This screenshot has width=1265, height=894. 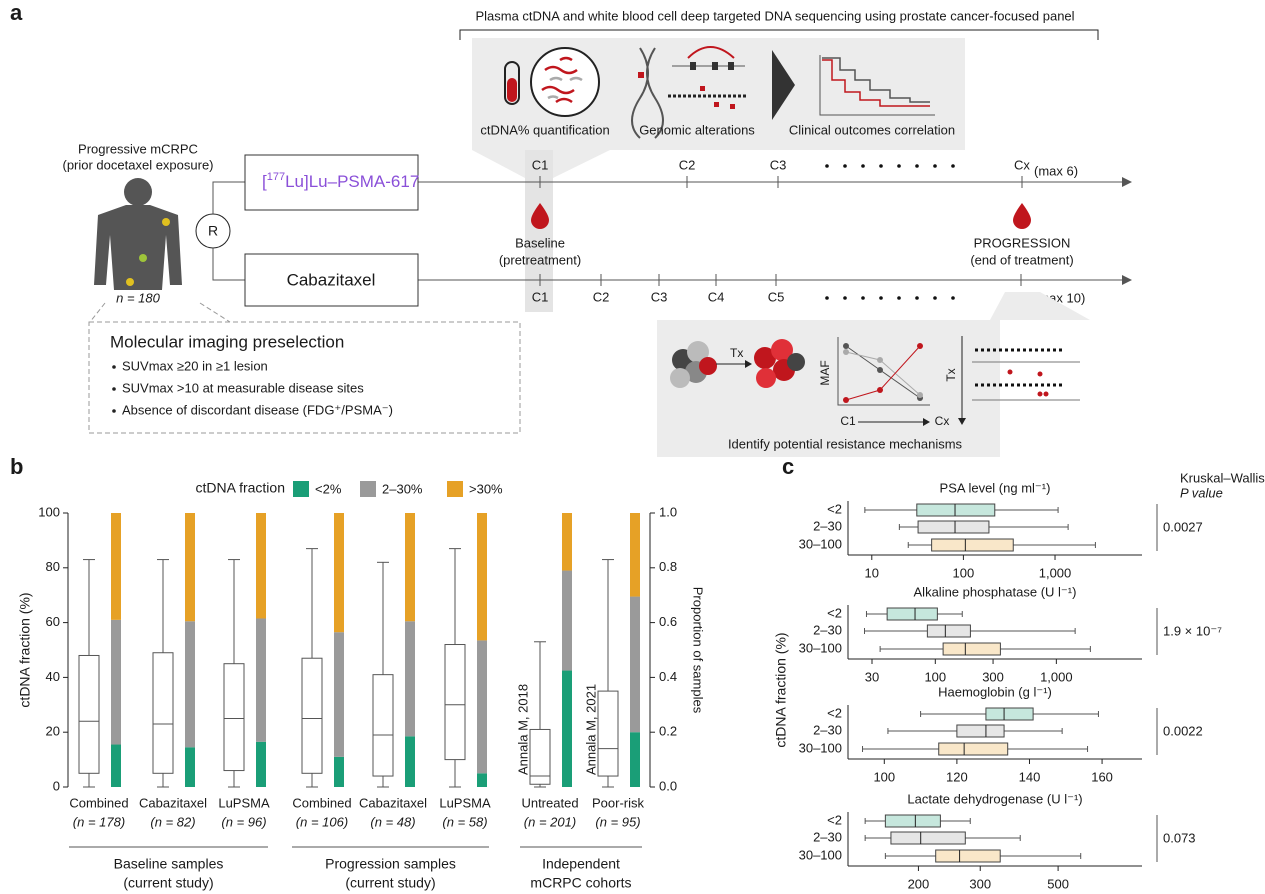 What do you see at coordinates (995, 691) in the screenshot?
I see `subplot-title: Haemoglobin (g l⁻¹)` at bounding box center [995, 691].